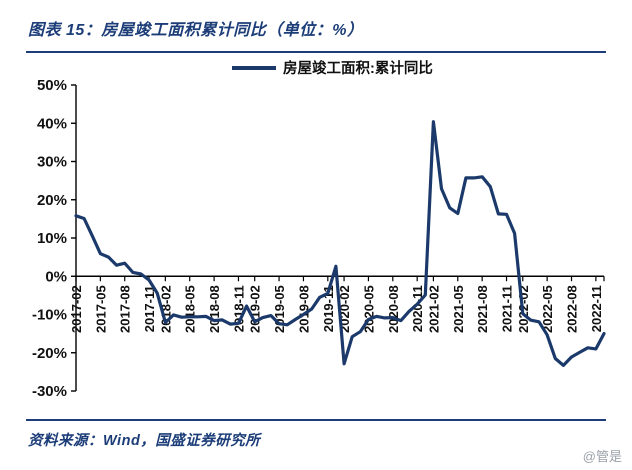 Image resolution: width=632 pixels, height=470 pixels. I want to click on figure-header: 图表 15：房屋竣工面积累计同比（单位：%）, so click(316, 26).